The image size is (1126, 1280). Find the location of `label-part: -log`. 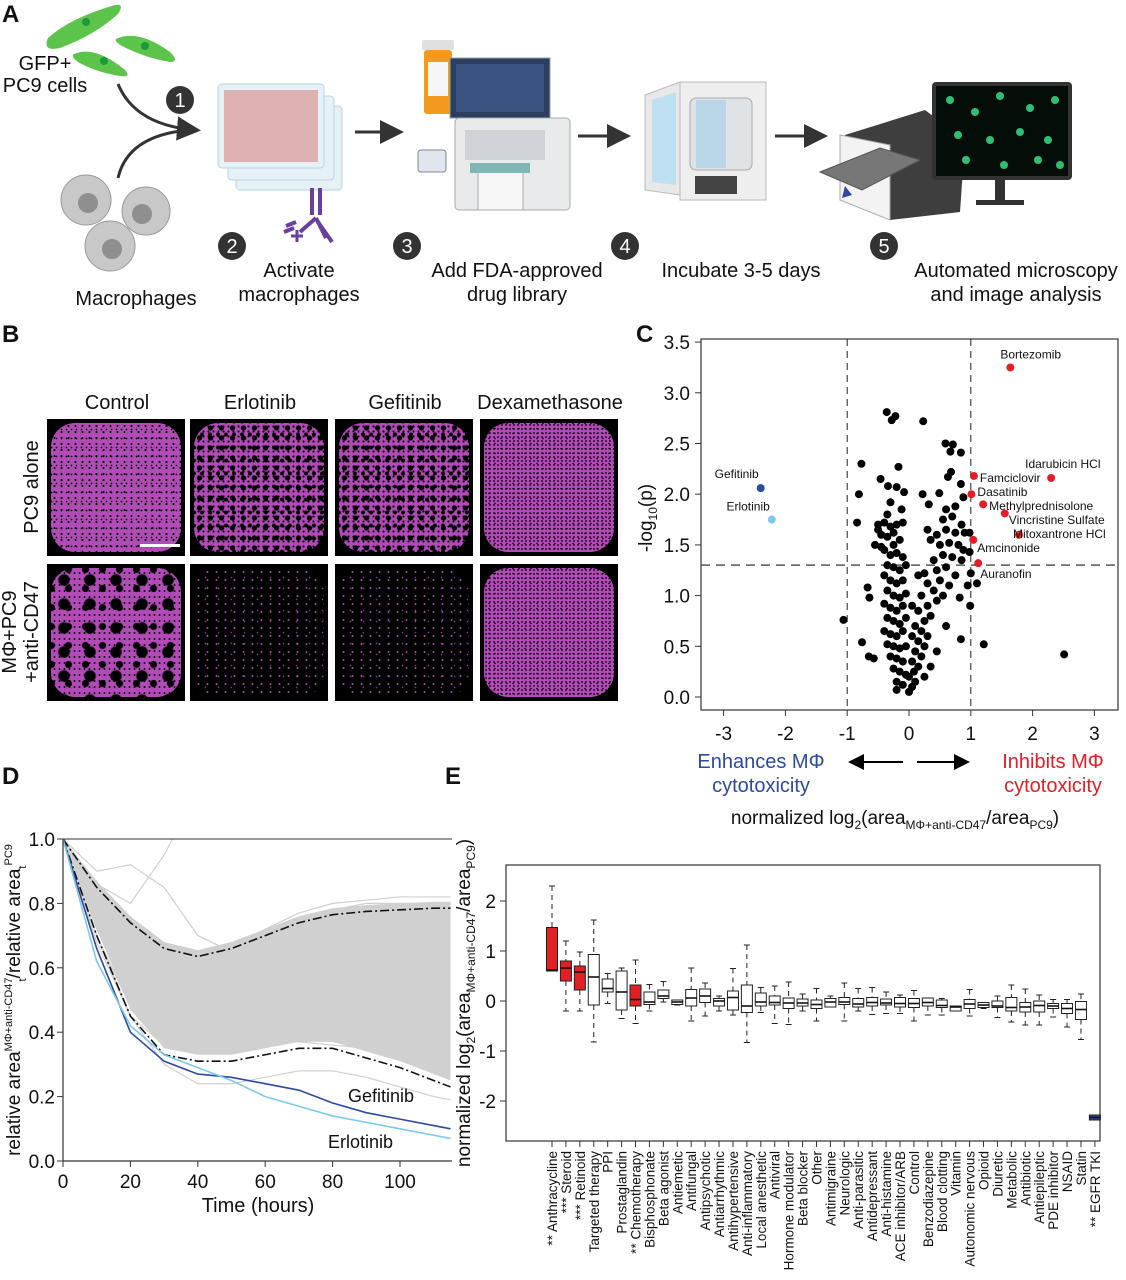

label-part: -log is located at coordinates (646, 536).